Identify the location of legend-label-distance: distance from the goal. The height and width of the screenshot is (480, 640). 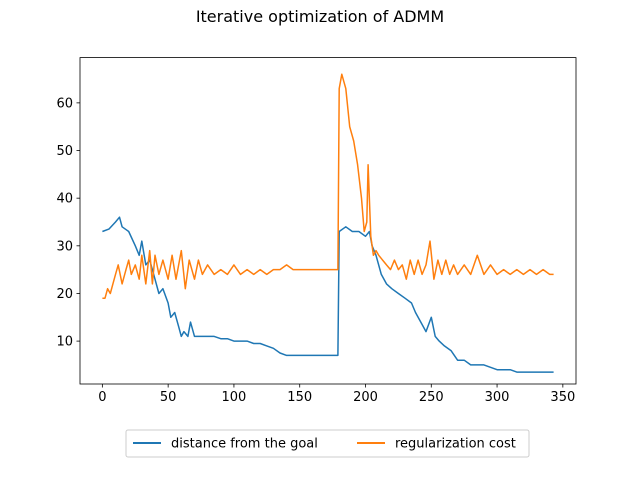
(244, 444).